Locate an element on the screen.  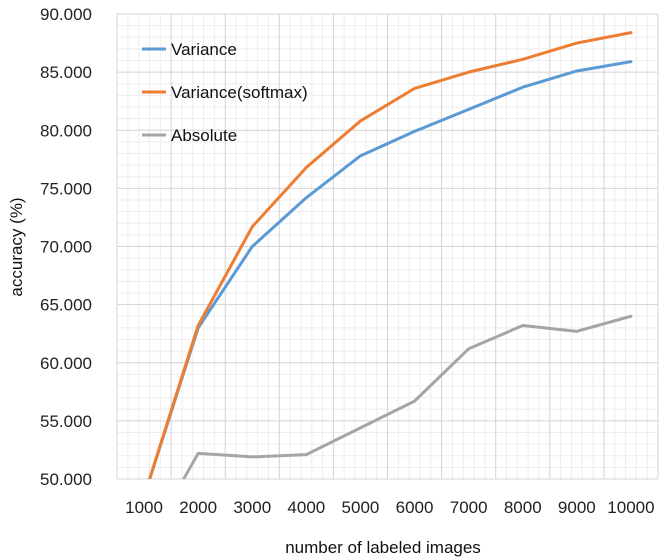
x-tick-label: 2000 is located at coordinates (198, 507).